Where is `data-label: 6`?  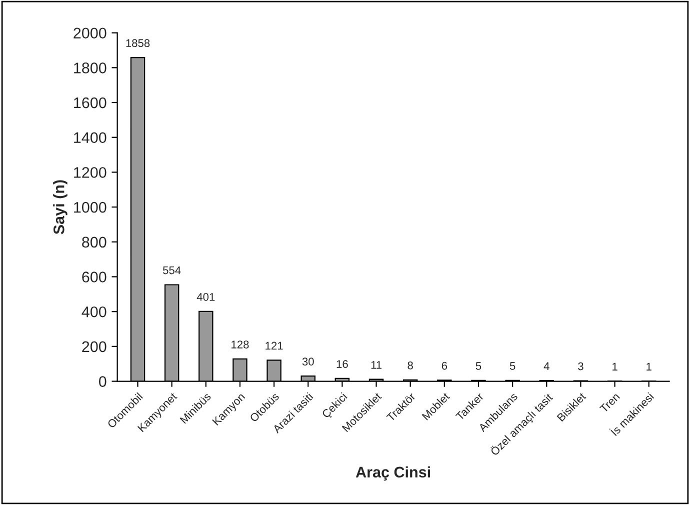 data-label: 6 is located at coordinates (445, 366).